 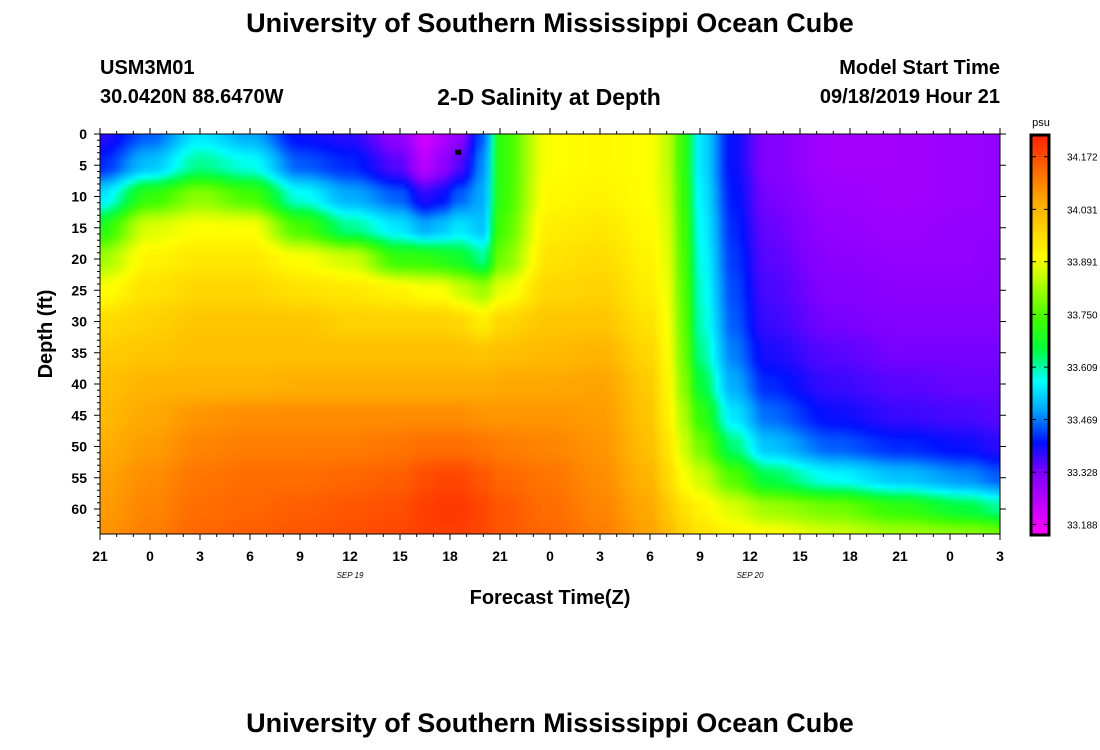 What do you see at coordinates (1082, 420) in the screenshot?
I see `colorbar-tick-label: 33.469` at bounding box center [1082, 420].